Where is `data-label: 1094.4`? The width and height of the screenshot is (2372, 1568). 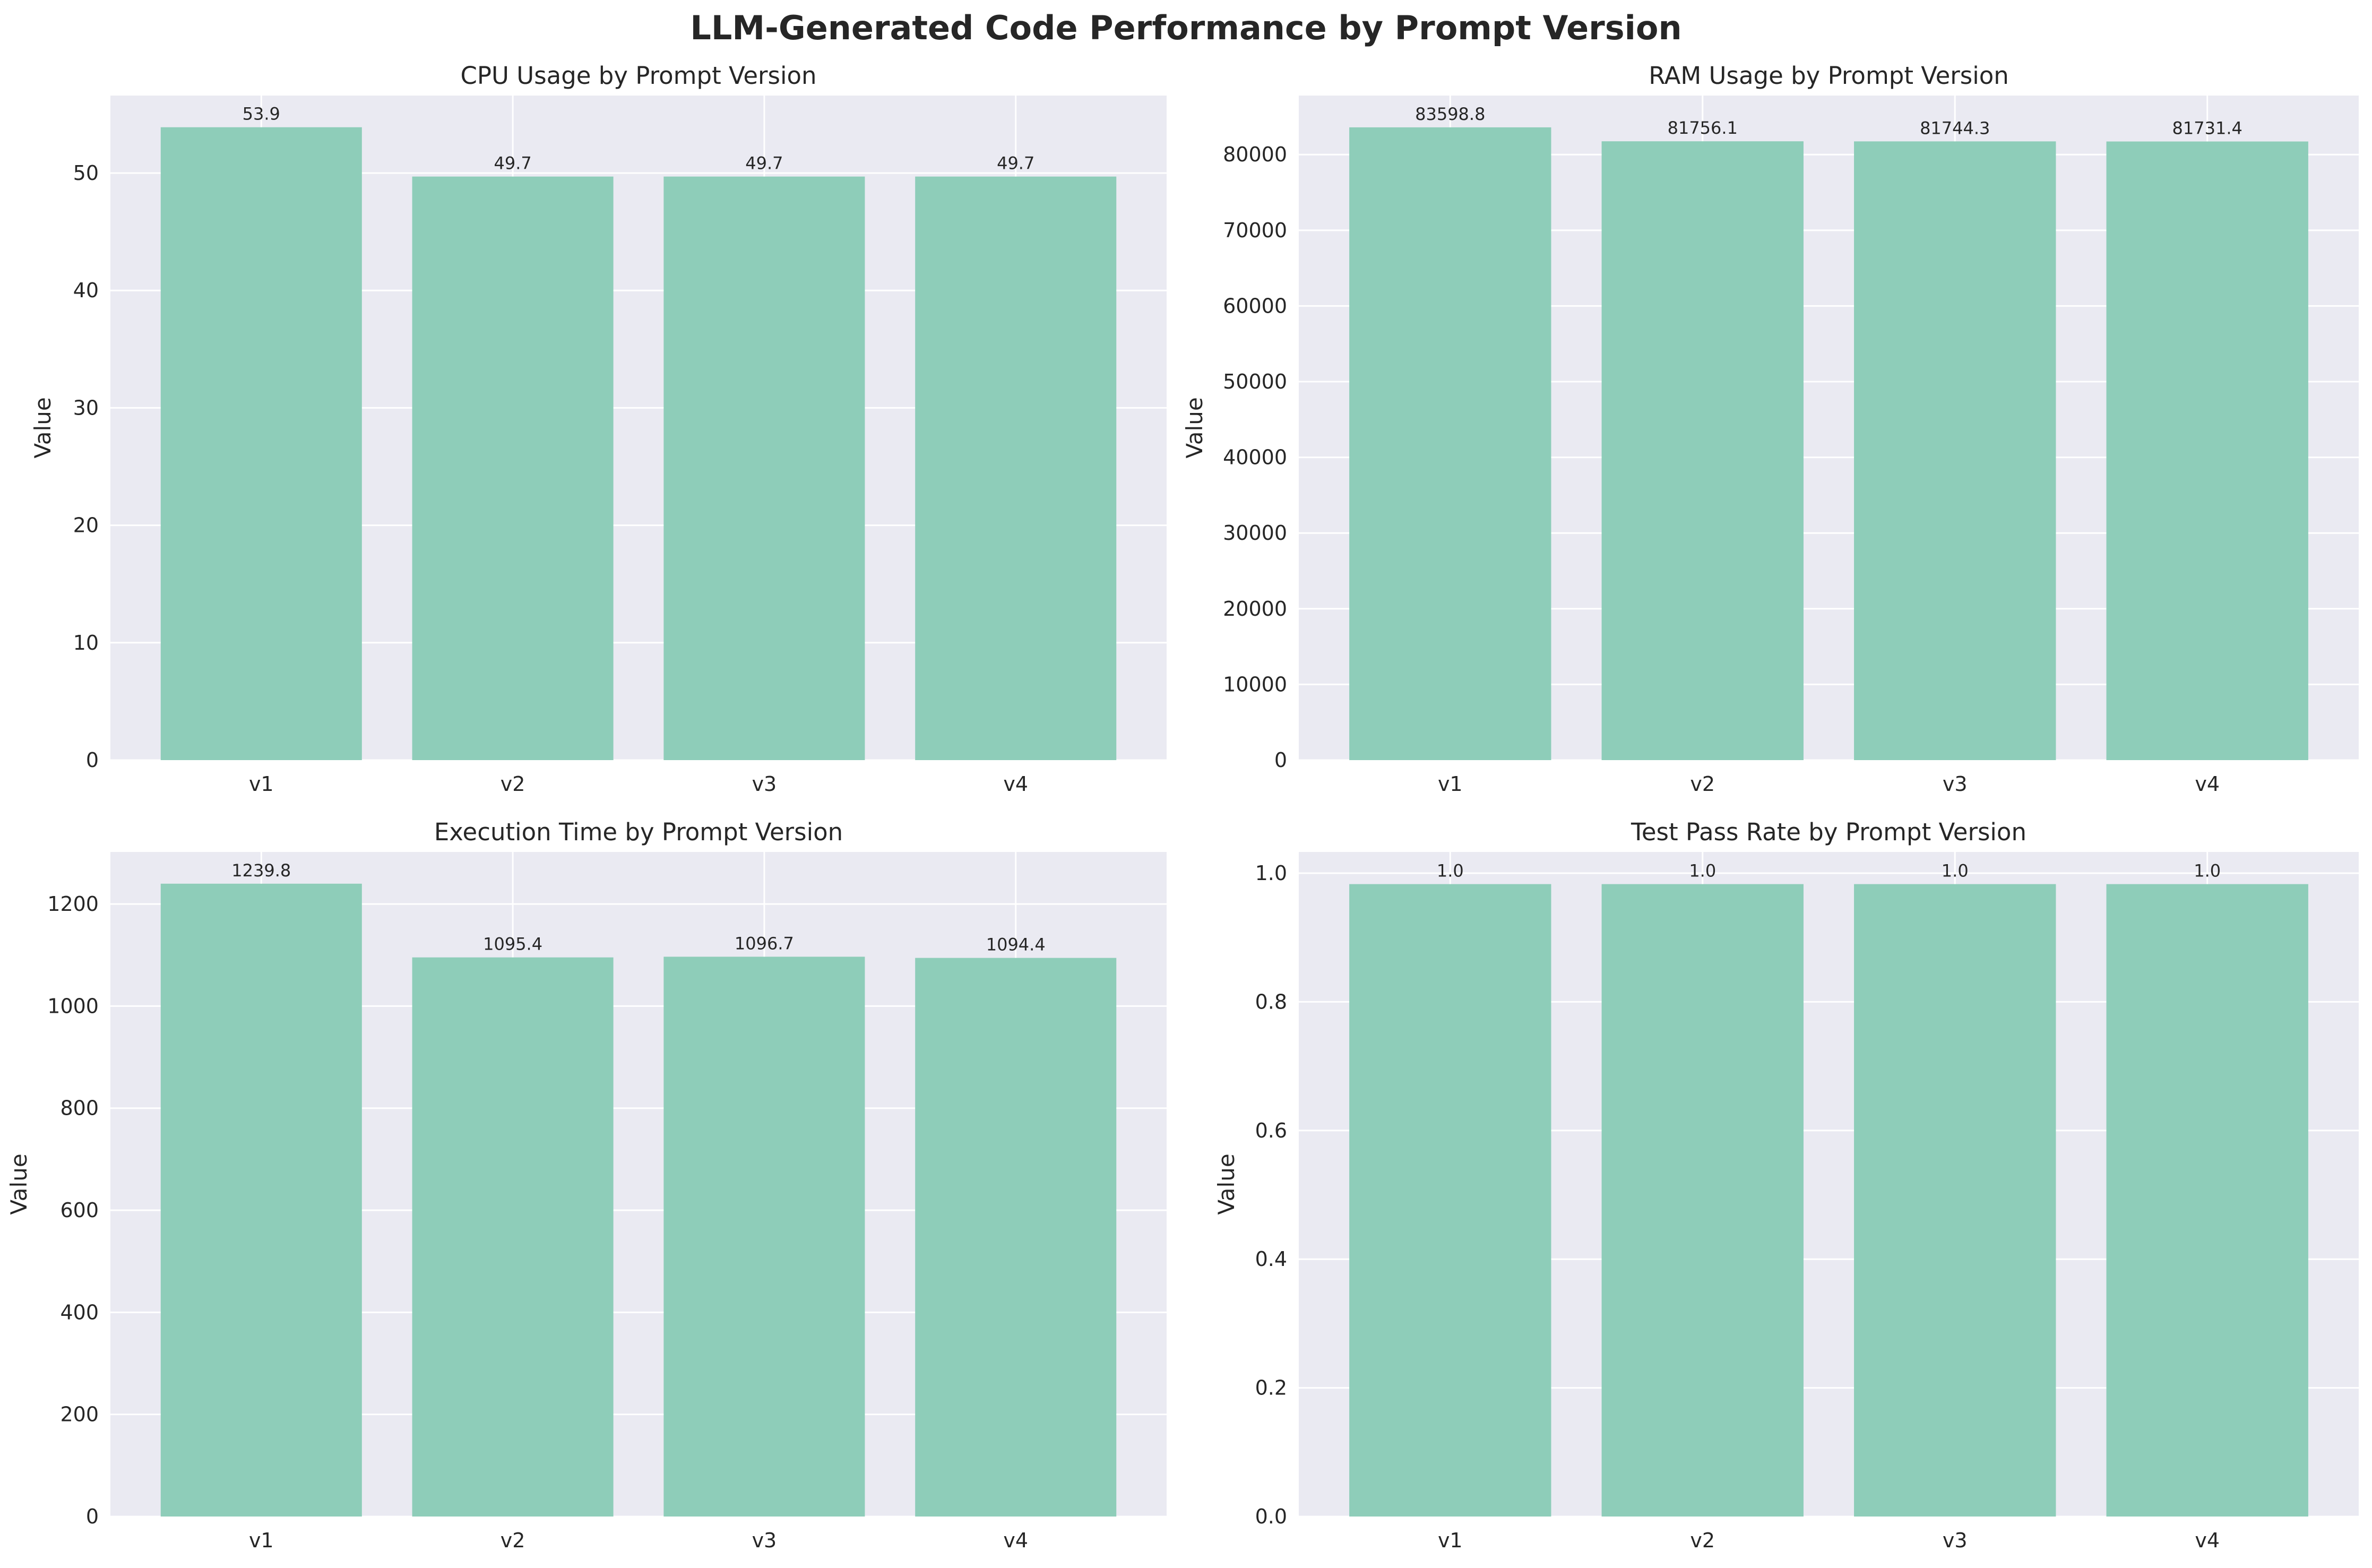 data-label: 1094.4 is located at coordinates (1016, 945).